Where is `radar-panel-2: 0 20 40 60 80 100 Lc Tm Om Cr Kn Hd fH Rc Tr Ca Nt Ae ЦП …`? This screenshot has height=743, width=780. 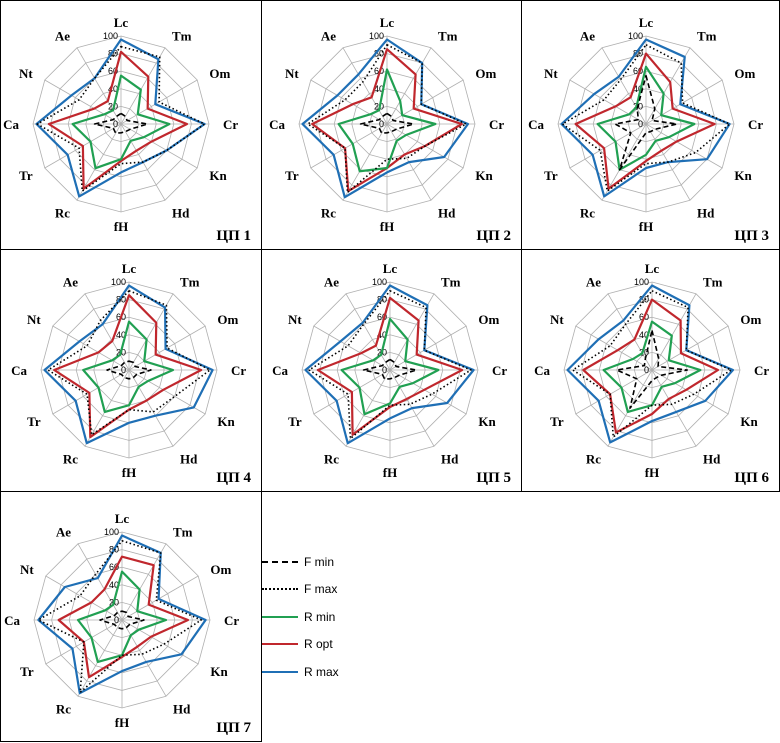
radar-panel-2: 0 20 40 60 80 100 Lc Tm Om Cr Kn Hd fH Rc Tr Ca Nt Ae ЦП … is located at coordinates (391, 125).